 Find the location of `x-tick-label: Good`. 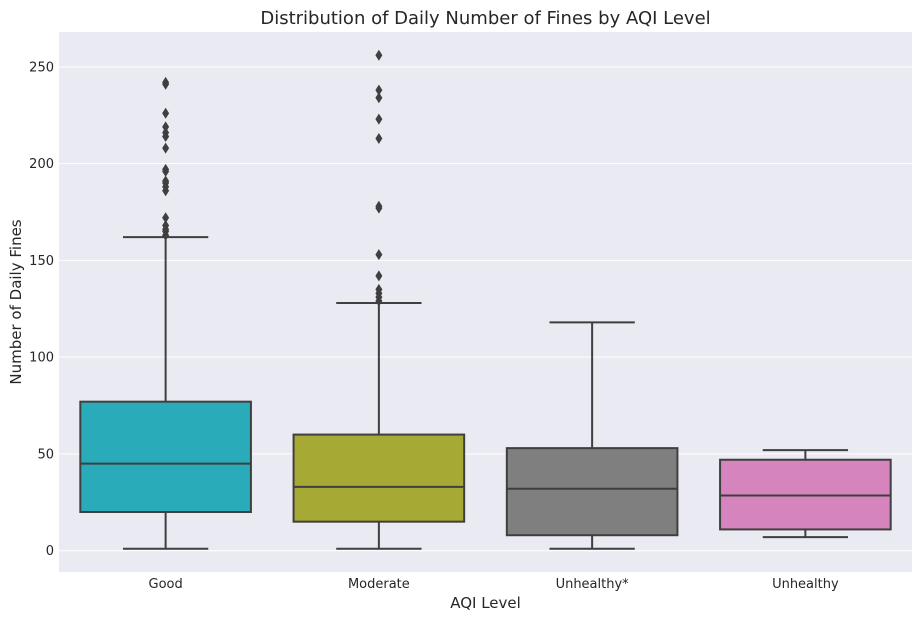

x-tick-label: Good is located at coordinates (166, 584).